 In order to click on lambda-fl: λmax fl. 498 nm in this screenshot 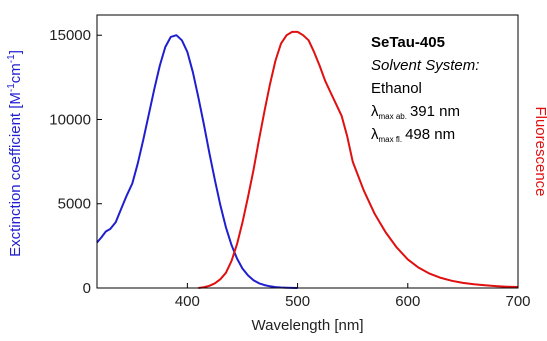, I will do `click(413, 135)`.